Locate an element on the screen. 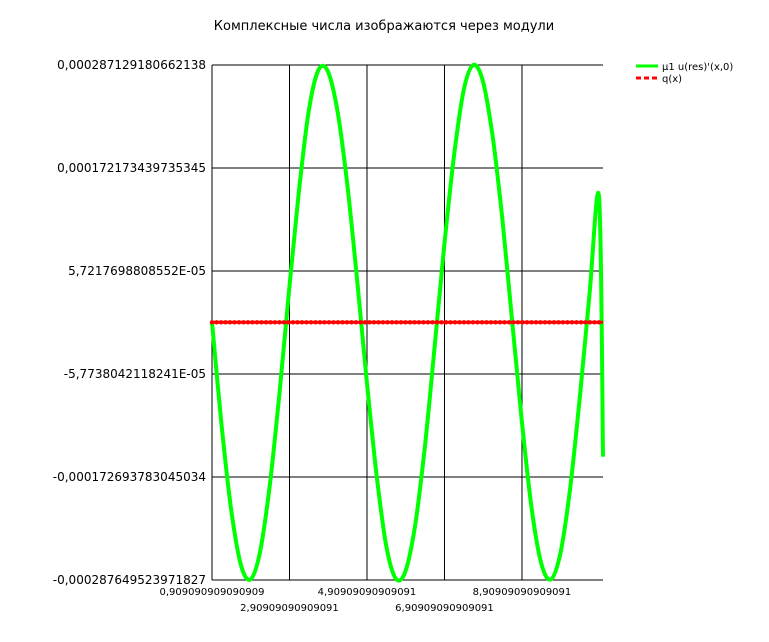 The image size is (769, 642). legend: μ1 u(res)'(x,0)q(x) is located at coordinates (684, 73).